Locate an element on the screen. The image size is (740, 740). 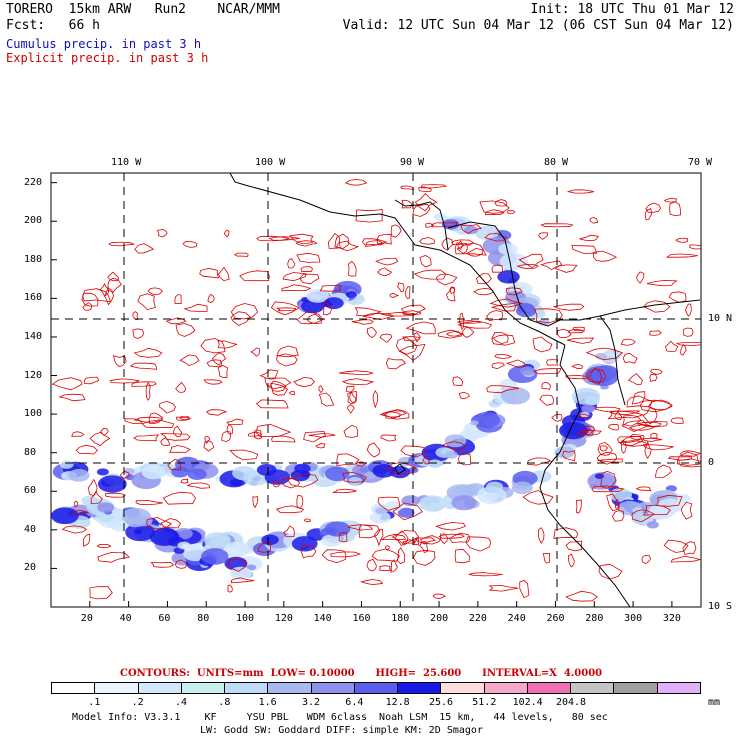
x-tick-label: 280 is located at coordinates (594, 618).